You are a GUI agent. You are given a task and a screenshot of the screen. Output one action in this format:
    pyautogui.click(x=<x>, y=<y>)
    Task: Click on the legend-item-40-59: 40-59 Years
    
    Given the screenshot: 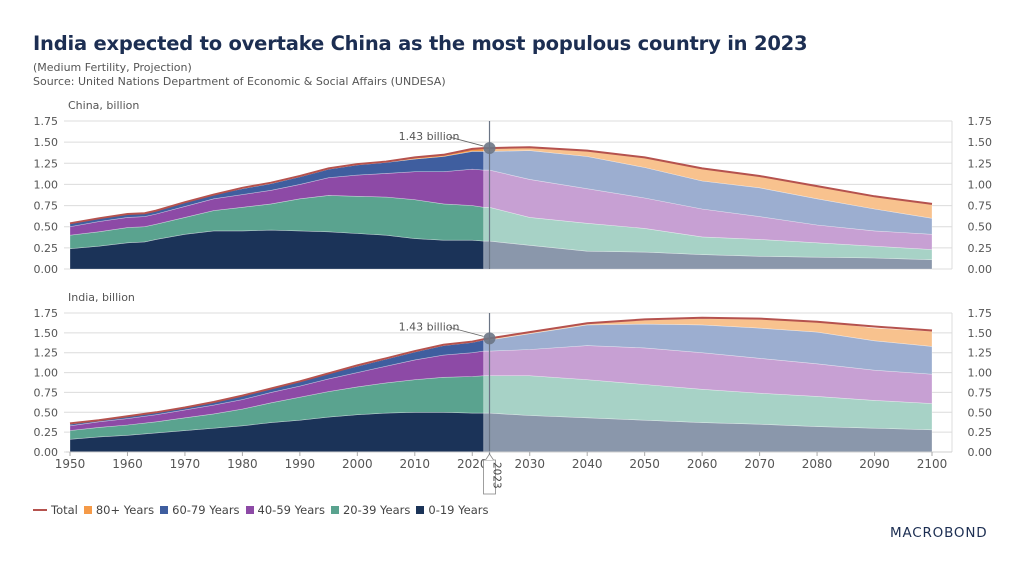 What is the action you would take?
    pyautogui.click(x=285, y=510)
    